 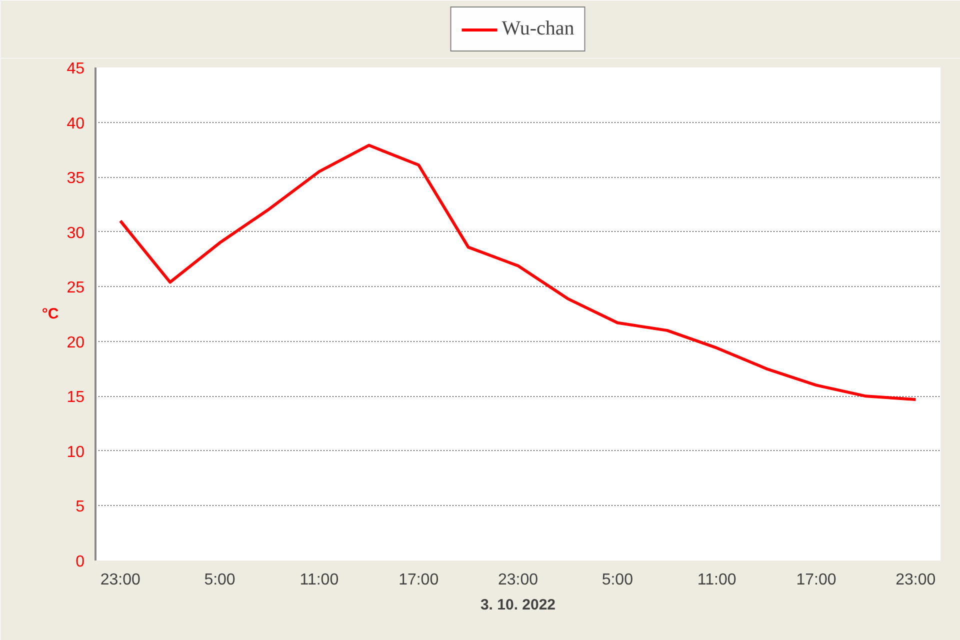 I want to click on y-tick-label: 5, so click(x=80, y=507).